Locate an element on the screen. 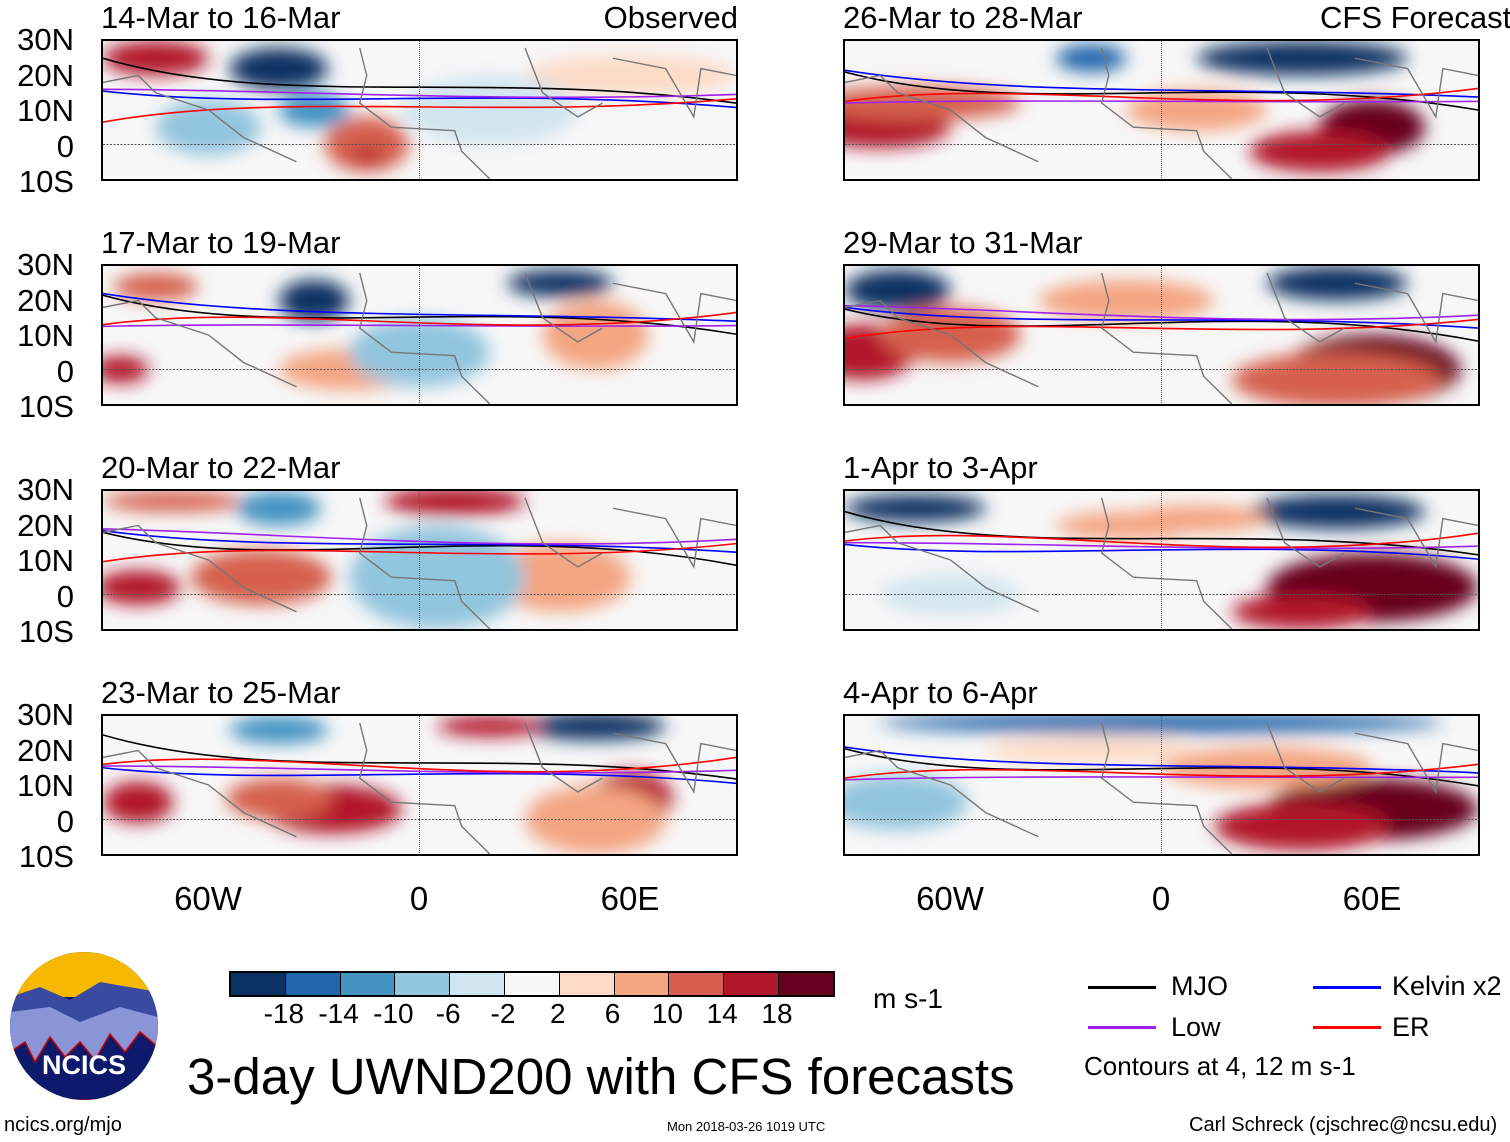  colorbar-tick-label: -10 is located at coordinates (393, 1013).